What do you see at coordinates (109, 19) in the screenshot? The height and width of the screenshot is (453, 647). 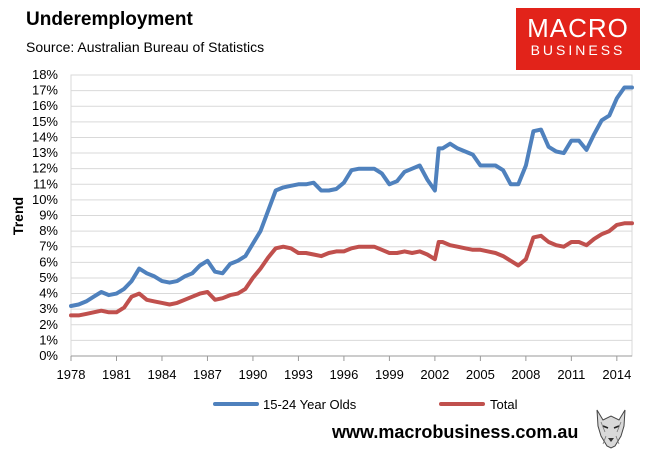 I see `chart-title: Underemployment` at bounding box center [109, 19].